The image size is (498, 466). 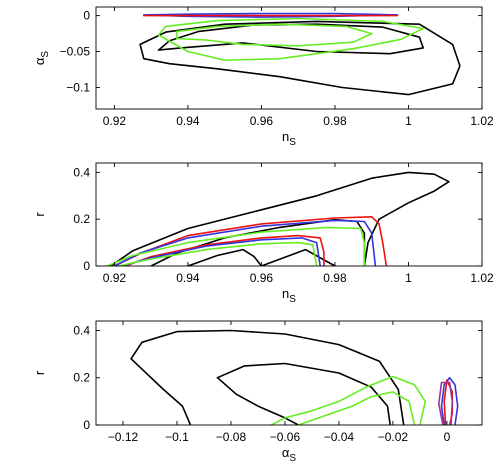 What do you see at coordinates (285, 437) in the screenshot?
I see `x-tick-label: −0.06` at bounding box center [285, 437].